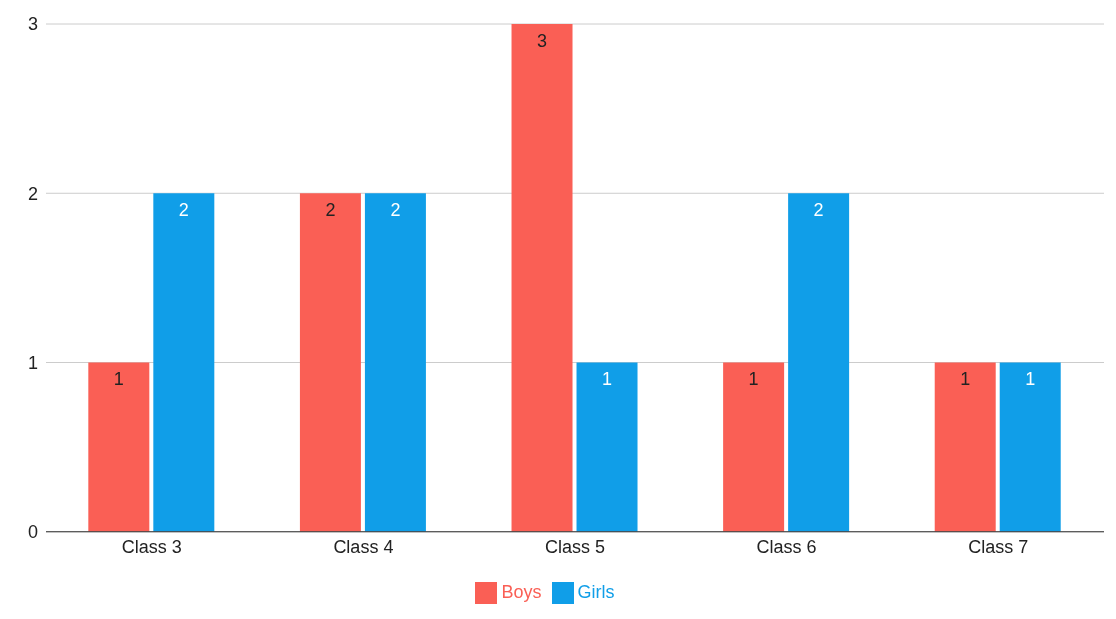 This screenshot has height=619, width=1116. I want to click on x-tick-label: Class 4, so click(363, 546).